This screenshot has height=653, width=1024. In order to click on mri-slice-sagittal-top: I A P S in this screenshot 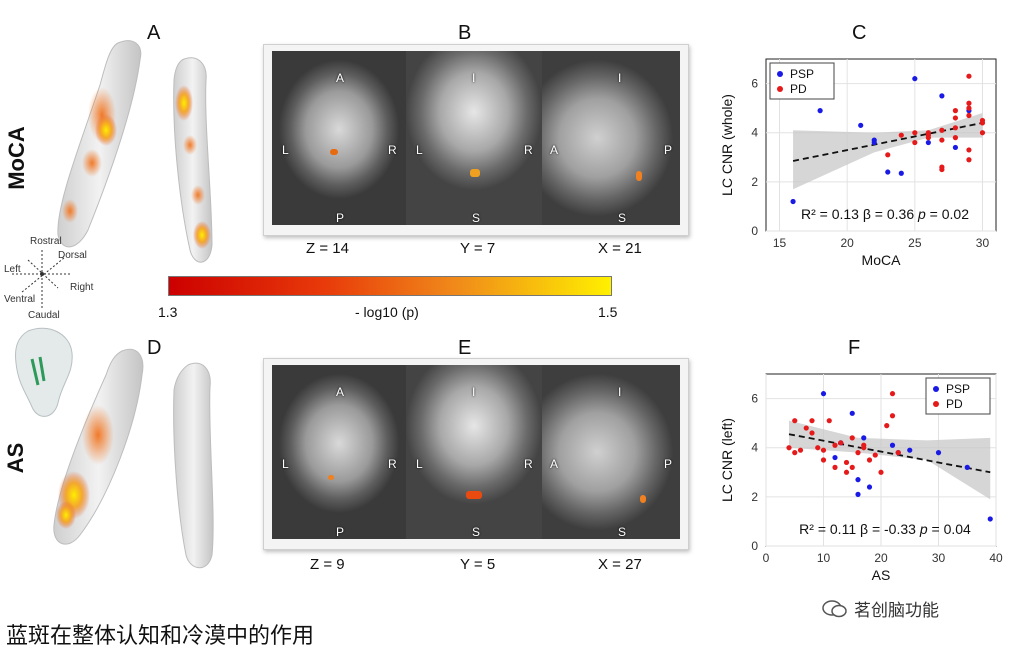, I will do `click(611, 138)`.